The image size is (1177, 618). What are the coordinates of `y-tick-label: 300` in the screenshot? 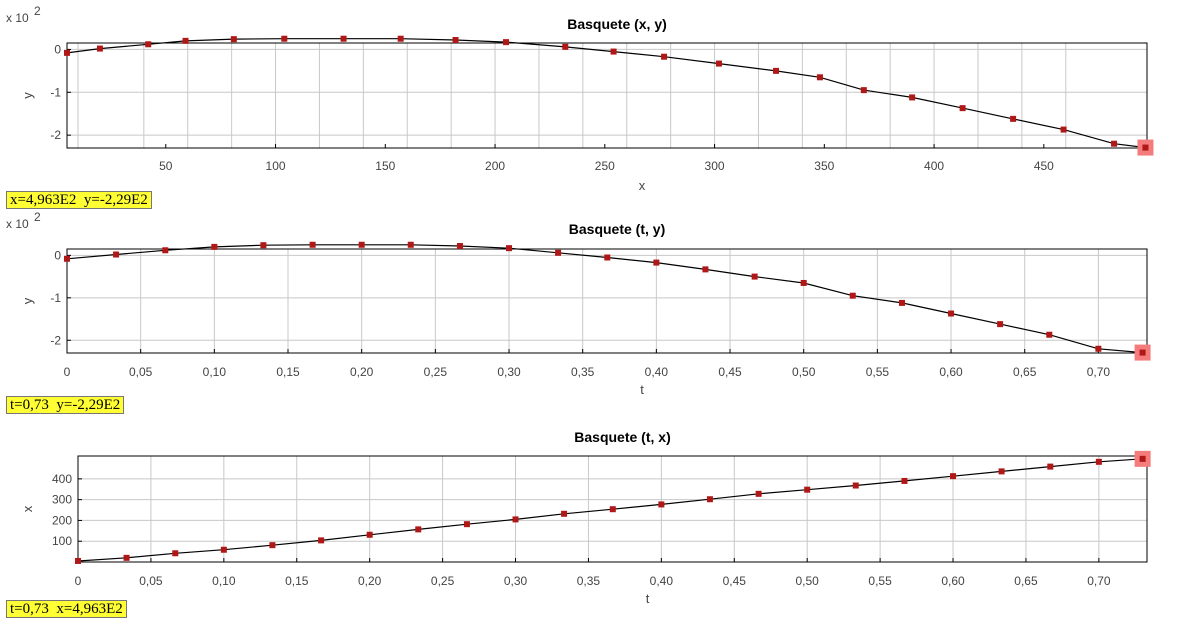 It's located at (62, 500).